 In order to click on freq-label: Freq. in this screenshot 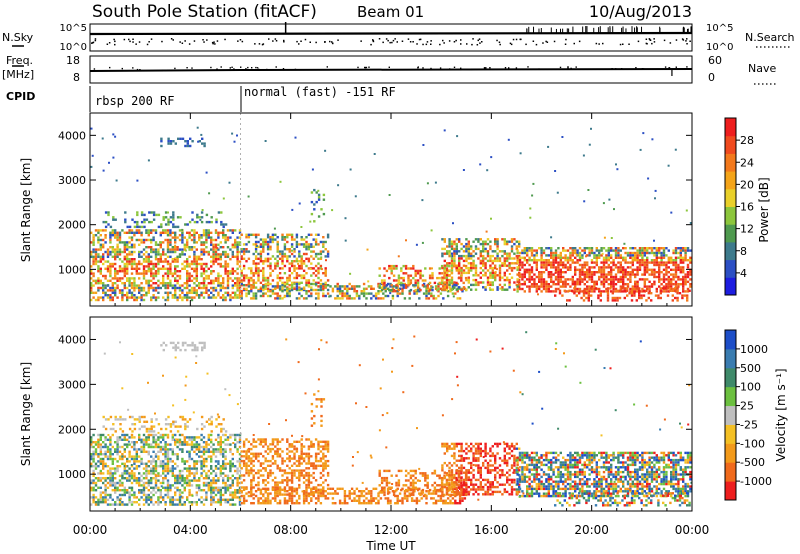, I will do `click(19, 60)`.